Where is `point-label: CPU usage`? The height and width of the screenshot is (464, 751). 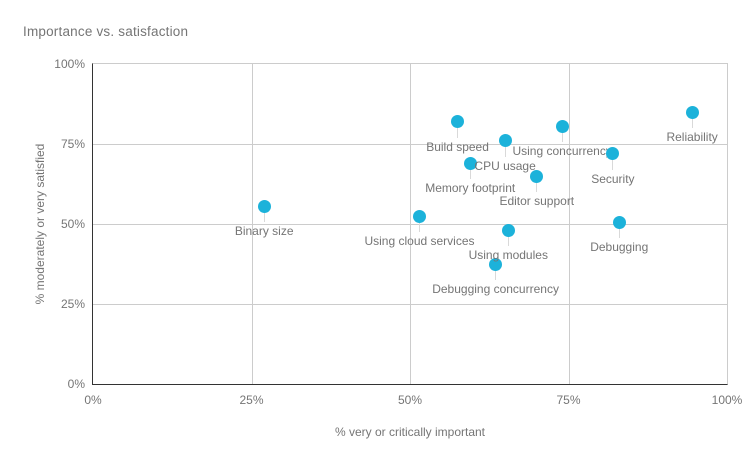 point-label: CPU usage is located at coordinates (505, 165).